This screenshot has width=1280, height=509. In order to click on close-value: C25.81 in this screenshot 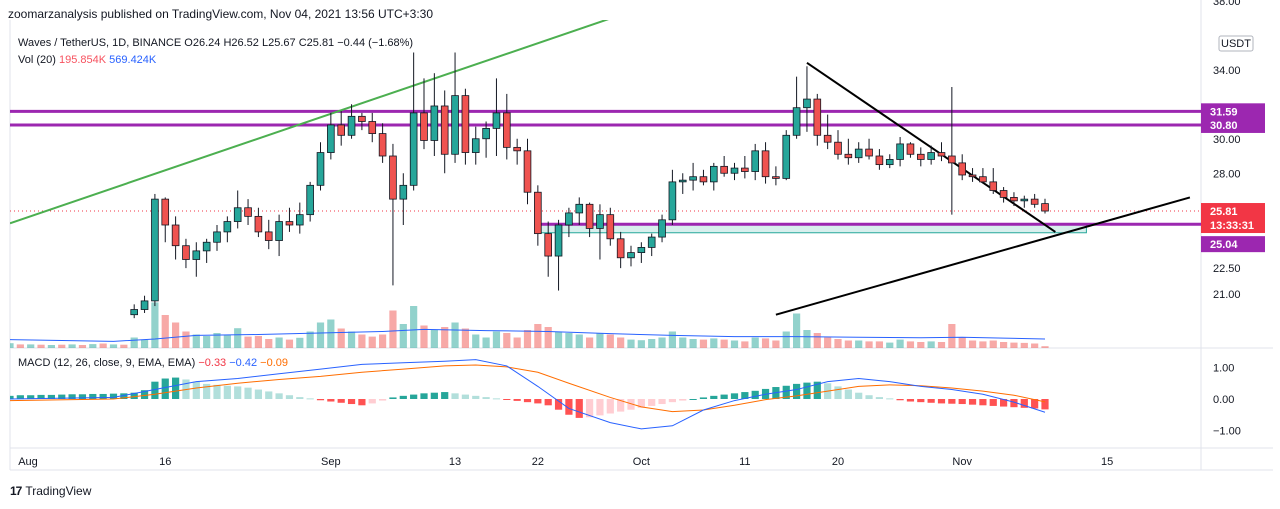, I will do `click(316, 43)`.